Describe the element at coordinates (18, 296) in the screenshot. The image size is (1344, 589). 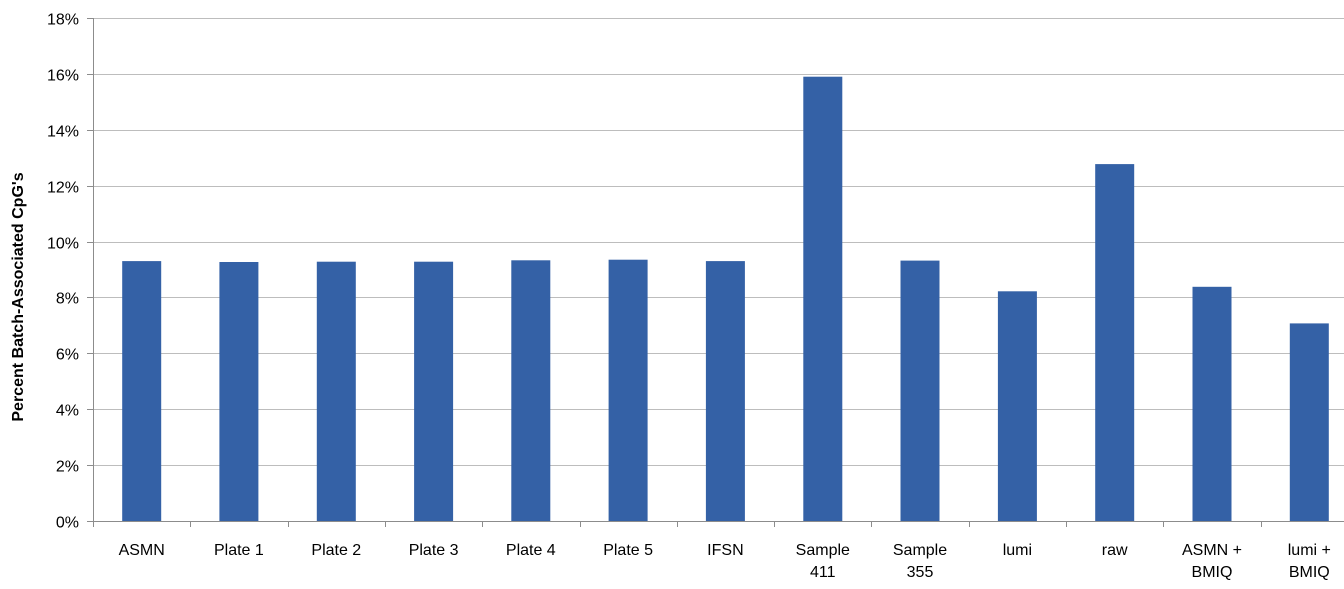
I see `y-axis-title: Percent Batch-Associated CpG's` at that location.